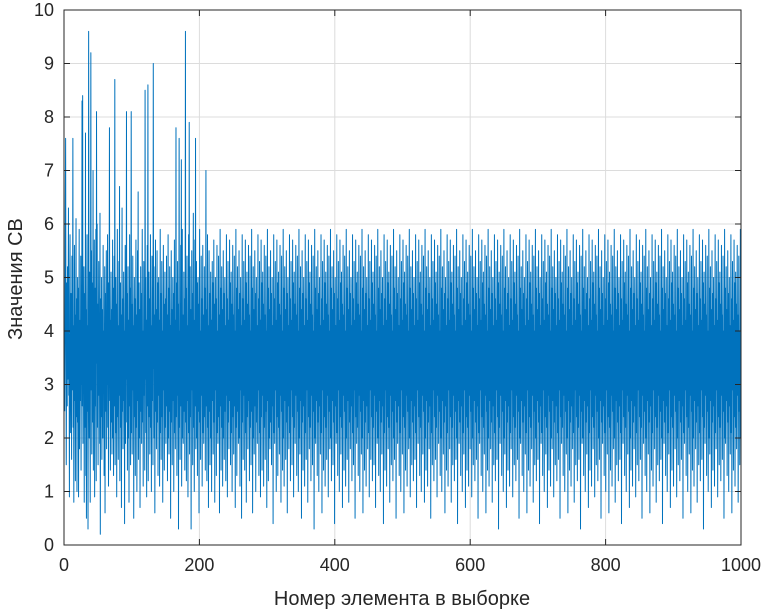 The width and height of the screenshot is (766, 612). Describe the element at coordinates (49, 438) in the screenshot. I see `y-tick-label: 2` at that location.